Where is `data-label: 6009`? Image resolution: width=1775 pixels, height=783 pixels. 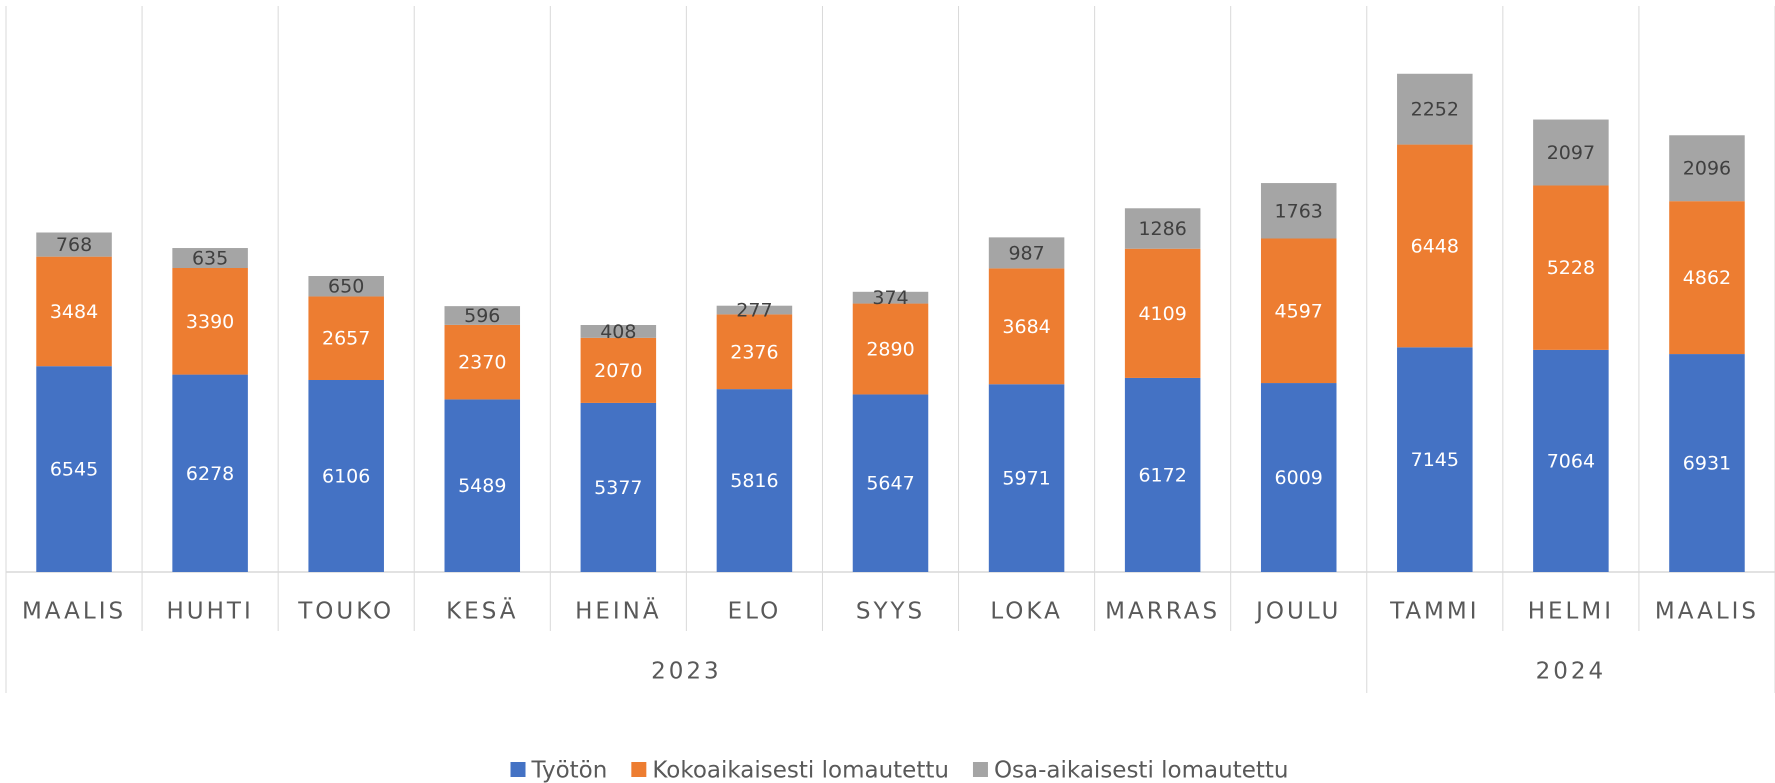
data-label: 6009 is located at coordinates (1299, 478).